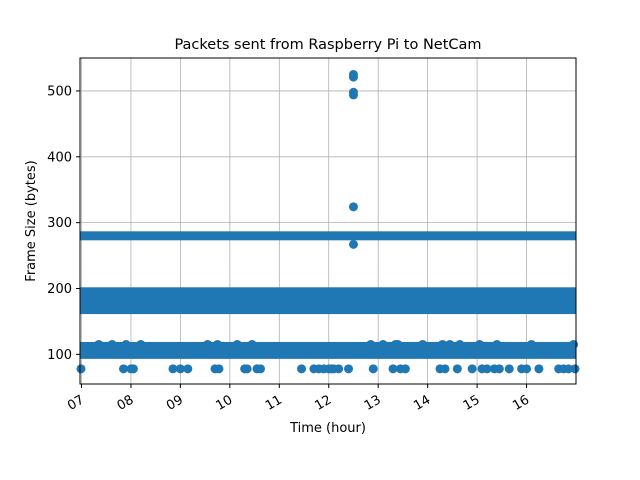  I want to click on y-tick-label: 200, so click(59, 289).